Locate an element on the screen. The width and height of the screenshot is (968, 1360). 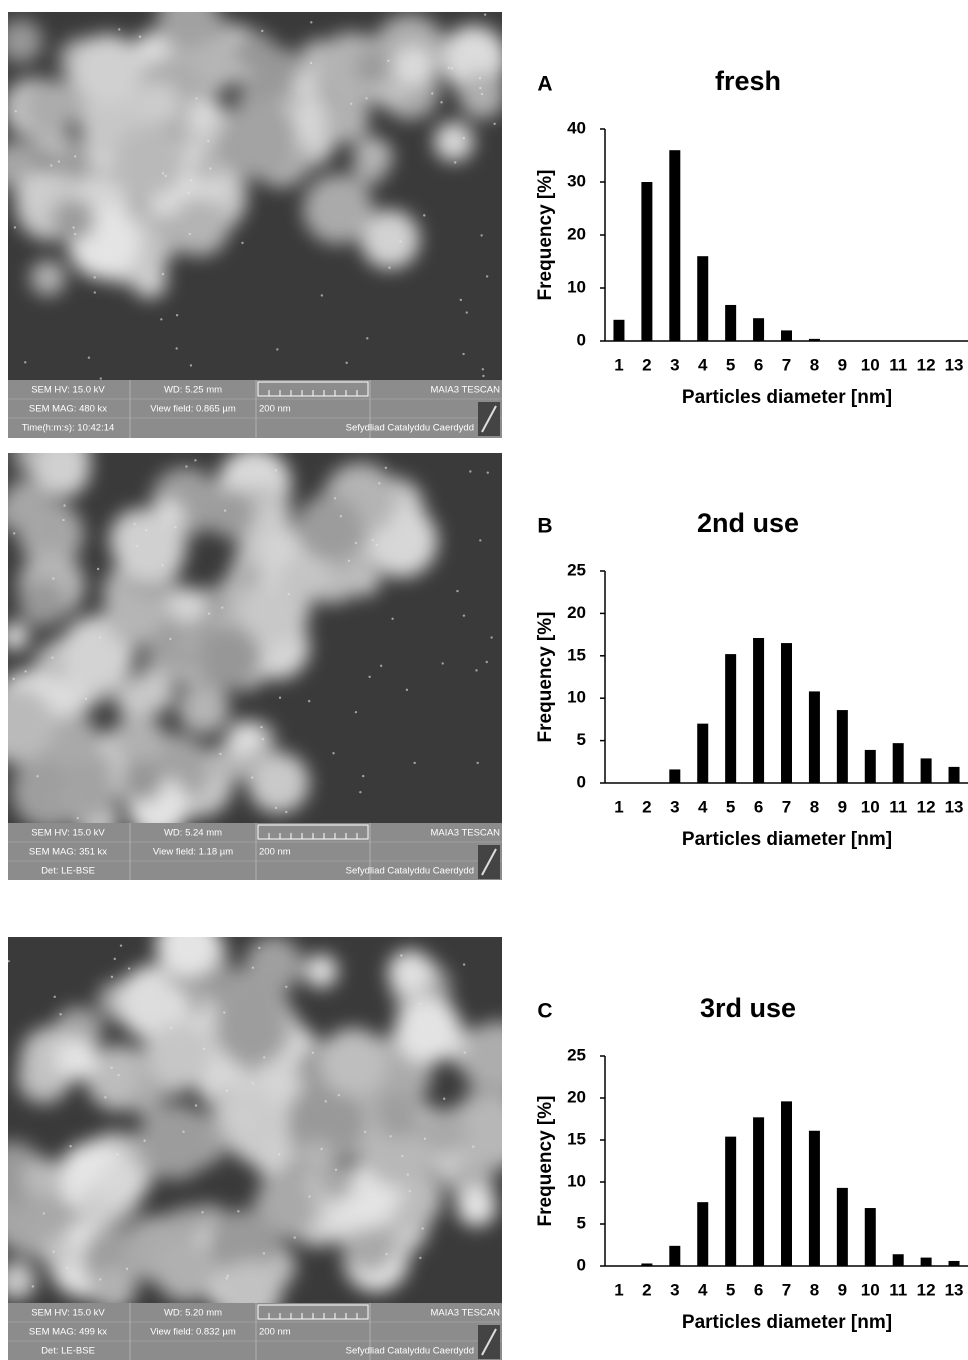
x-tick-label: 9 is located at coordinates (842, 364).